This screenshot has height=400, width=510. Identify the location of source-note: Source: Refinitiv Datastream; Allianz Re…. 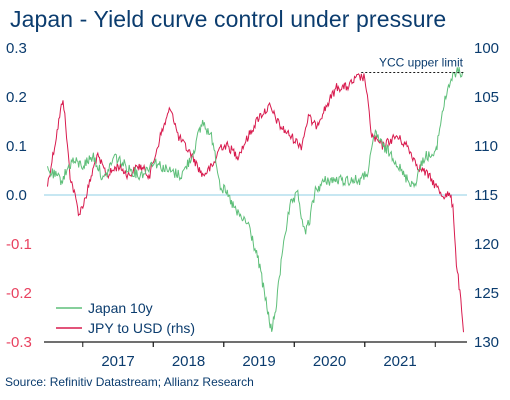
(129, 382).